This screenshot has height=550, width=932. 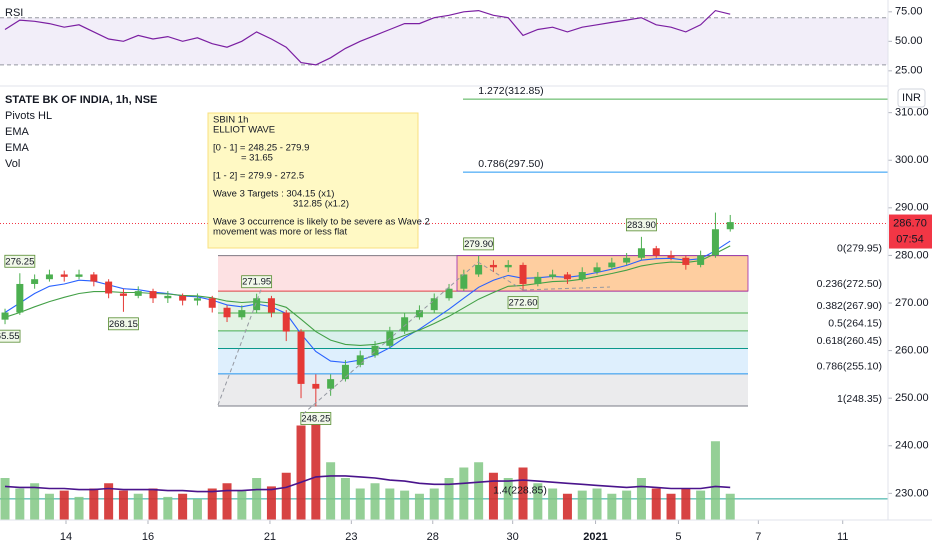 What do you see at coordinates (273, 194) in the screenshot?
I see `note-text: Wave 3 Targets : 304.15 (x1)` at bounding box center [273, 194].